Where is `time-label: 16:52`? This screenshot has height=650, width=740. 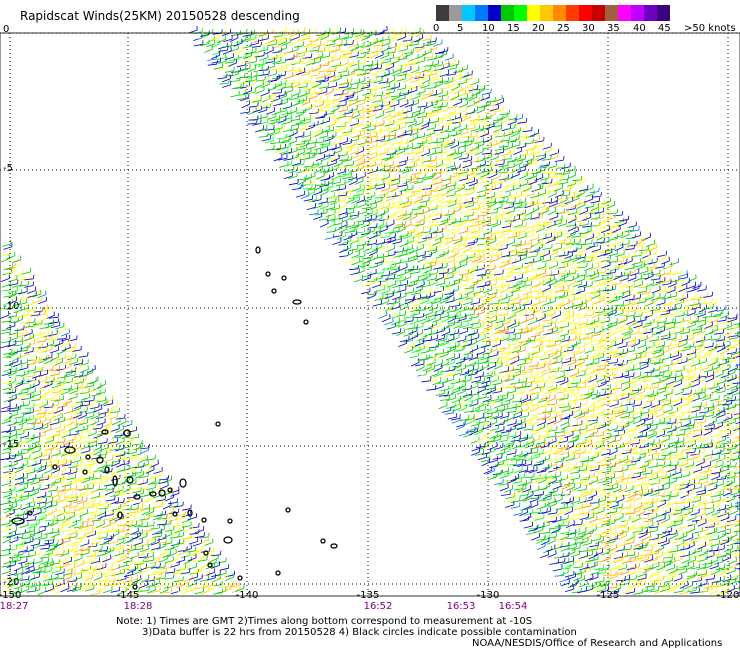
time-label: 16:52 is located at coordinates (378, 606).